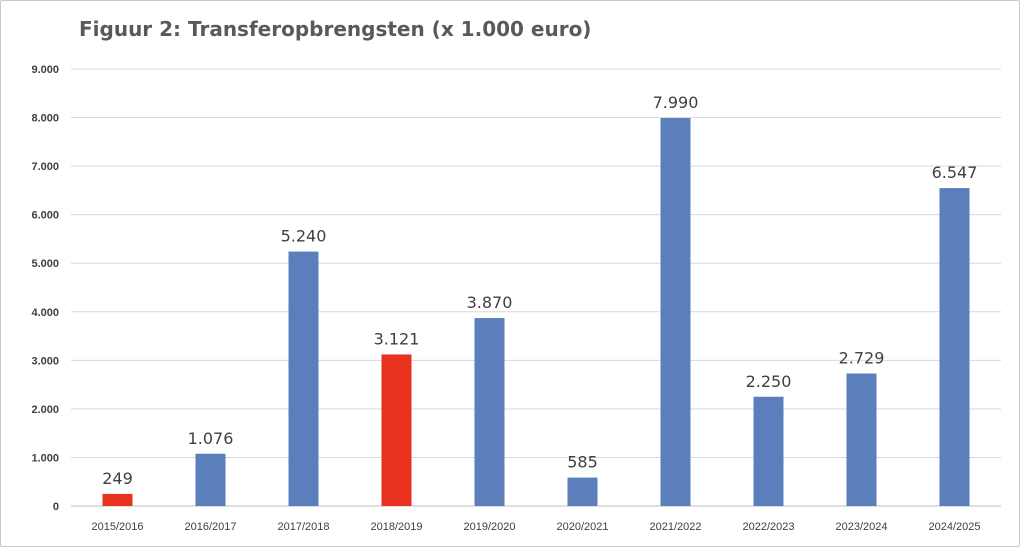 The height and width of the screenshot is (551, 1024). I want to click on bar-2018-2019, so click(396, 430).